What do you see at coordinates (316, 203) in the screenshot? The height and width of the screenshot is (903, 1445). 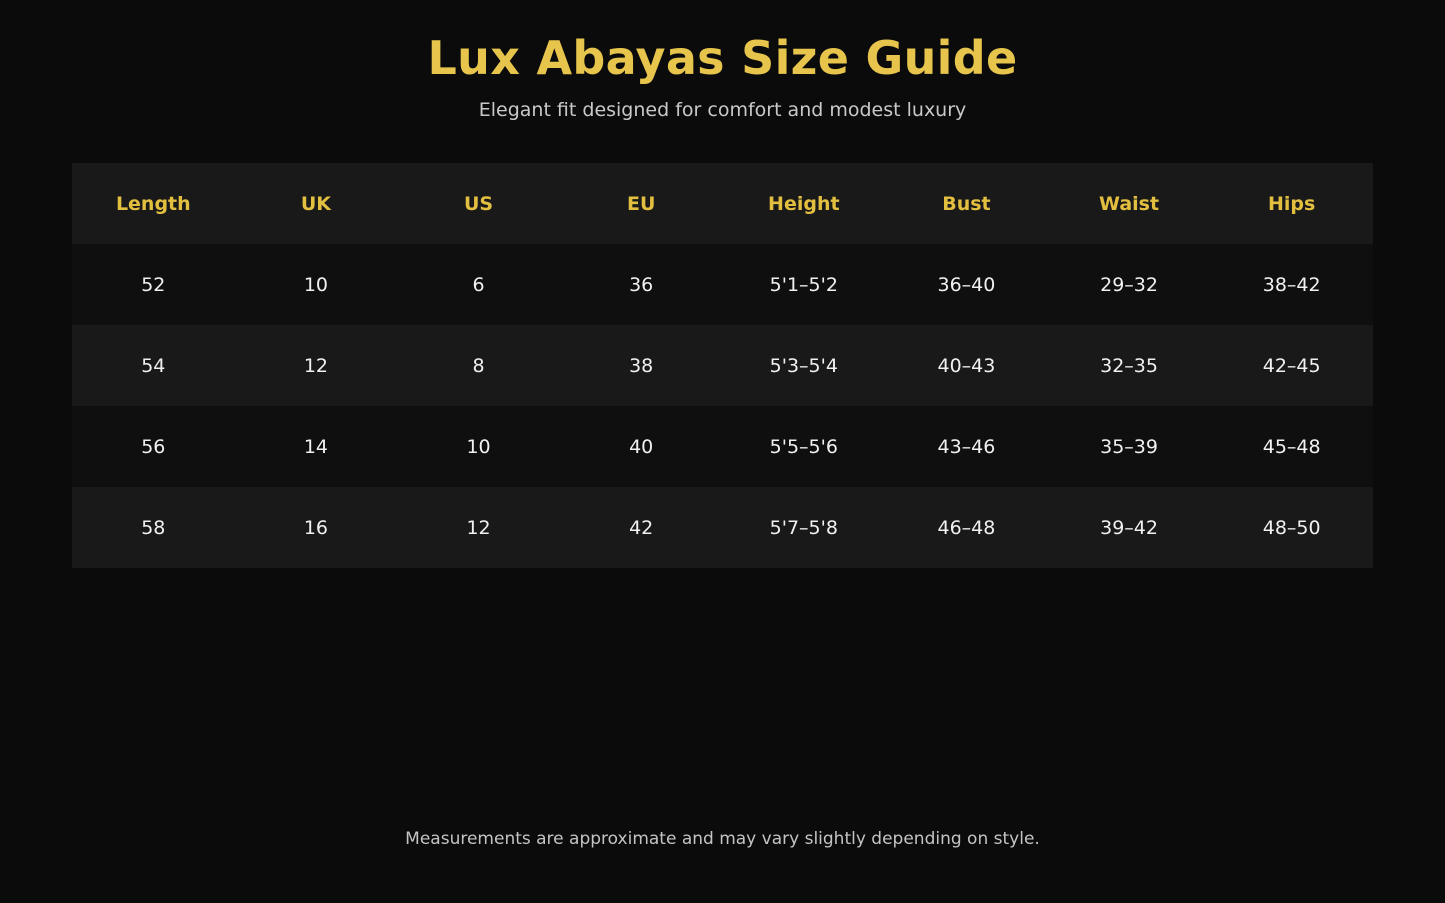 I see `column-header-uk: UK` at bounding box center [316, 203].